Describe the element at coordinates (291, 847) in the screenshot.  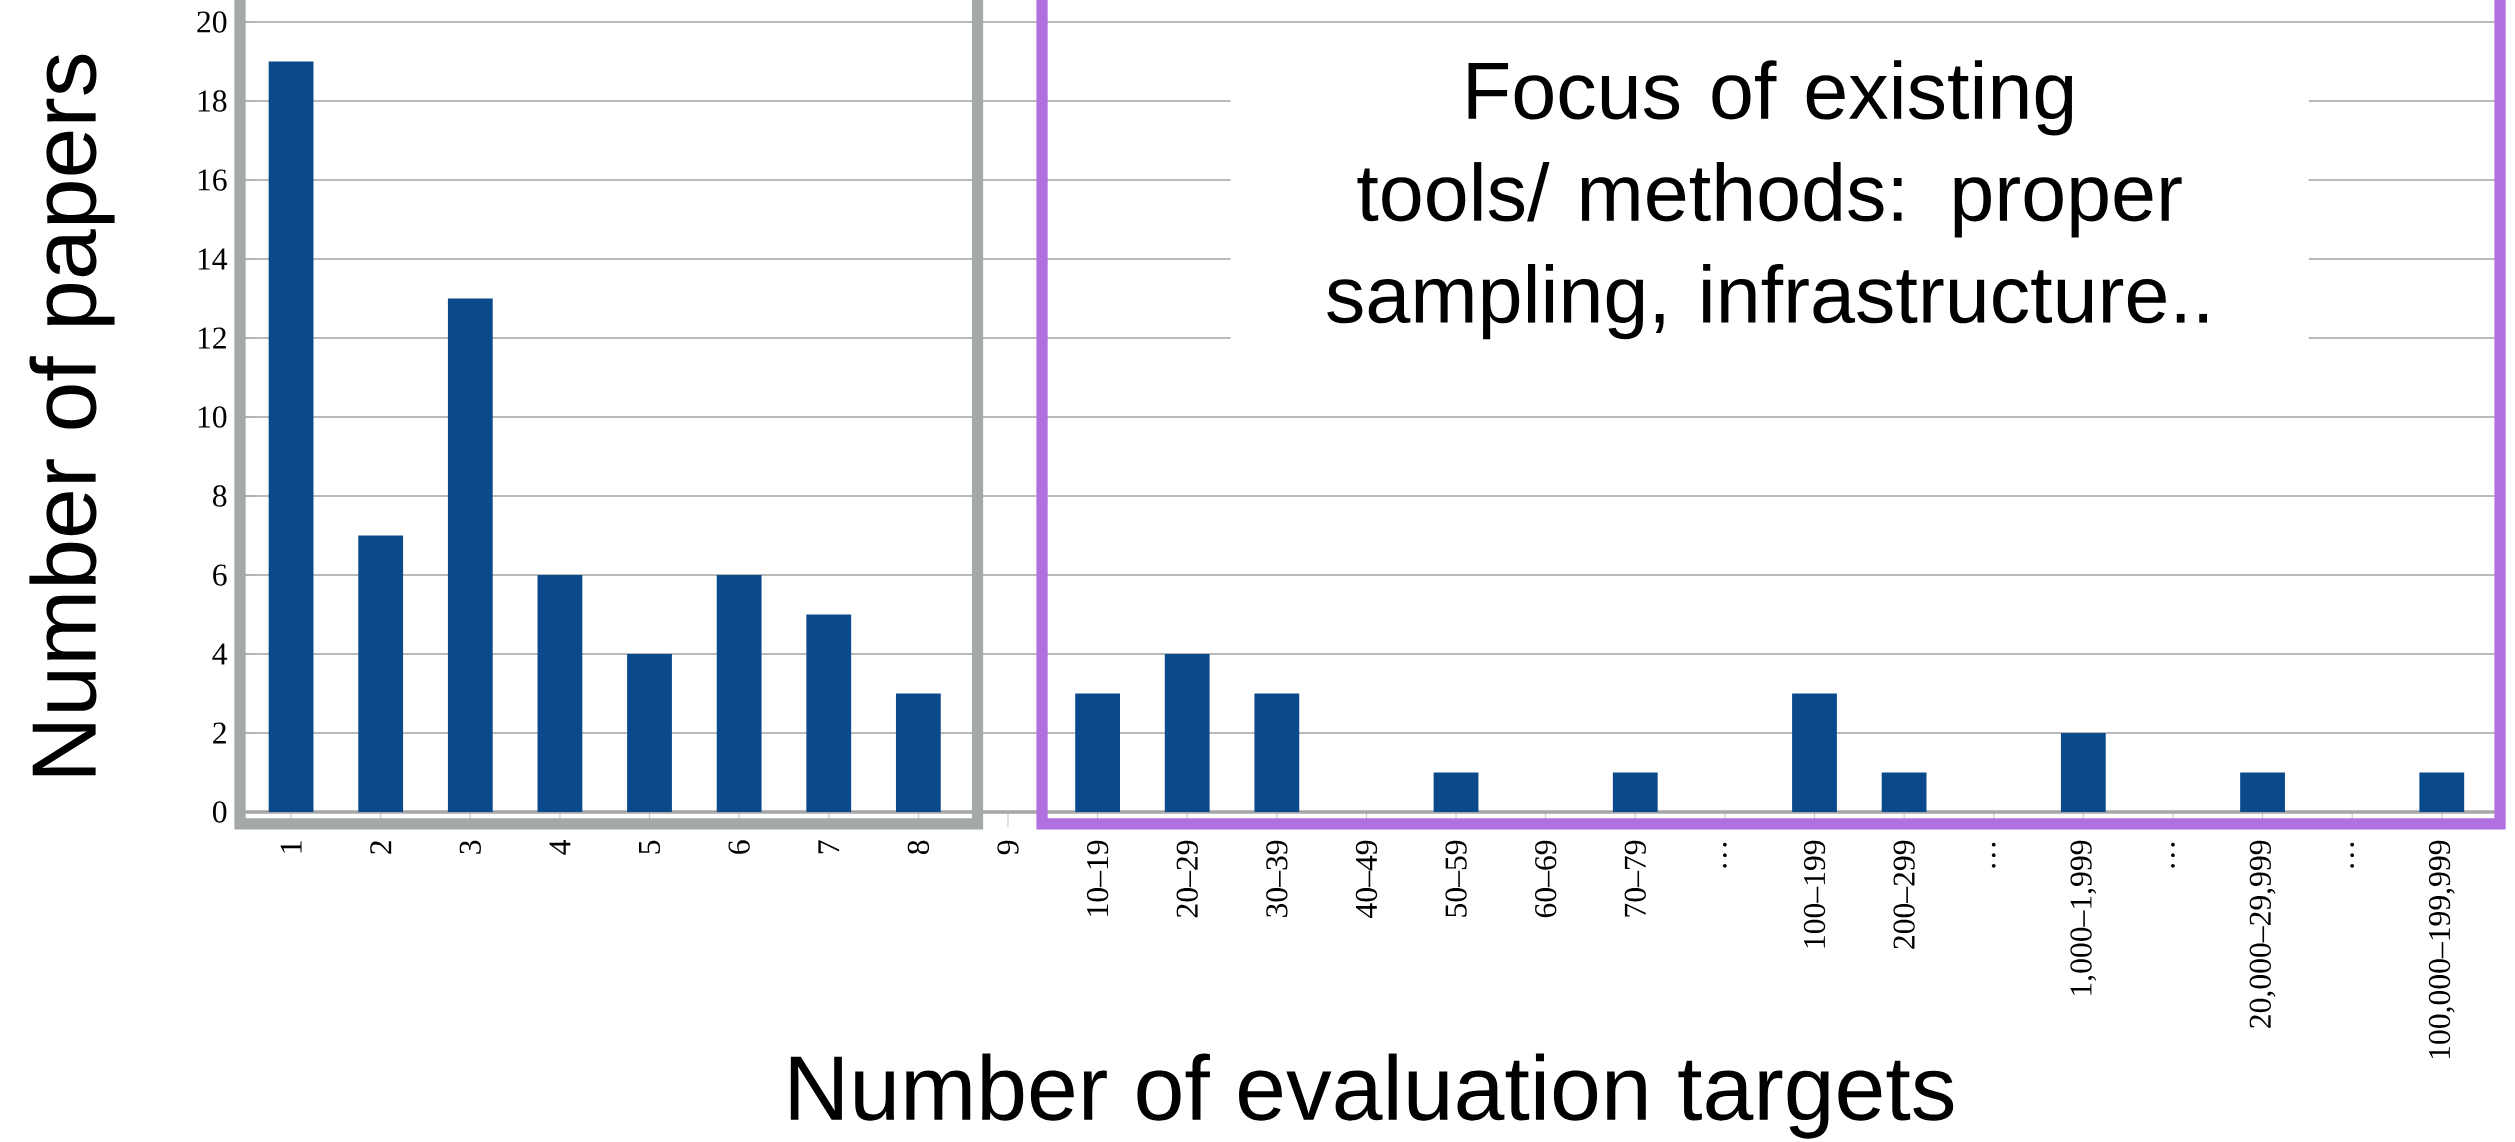
I see `x-tick-label: 1` at that location.